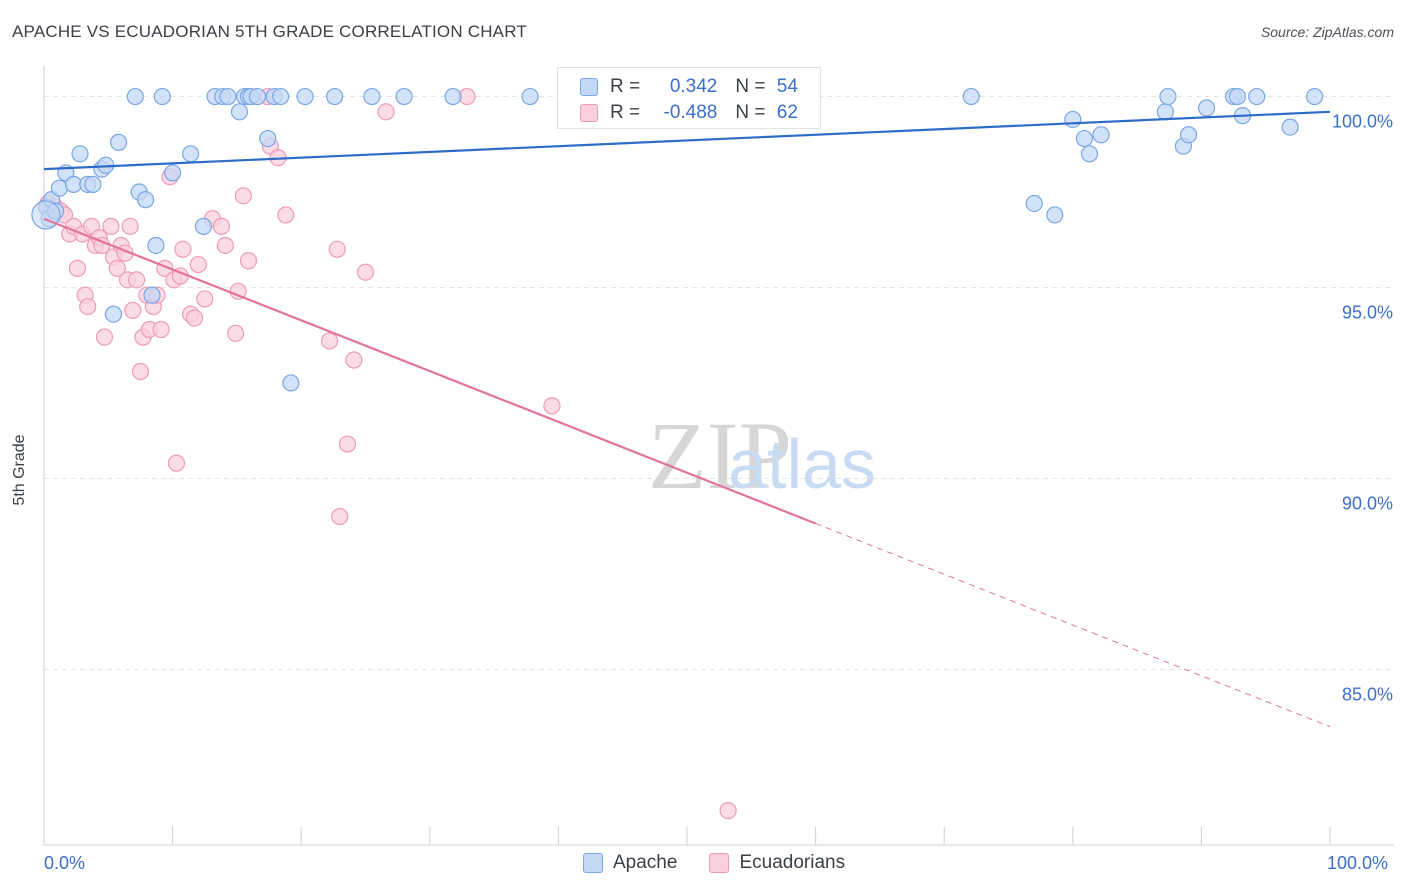 The image size is (1406, 892). I want to click on stats-legend: R = 0.342 N = 54 R = -0.488 N = 62, so click(689, 98).